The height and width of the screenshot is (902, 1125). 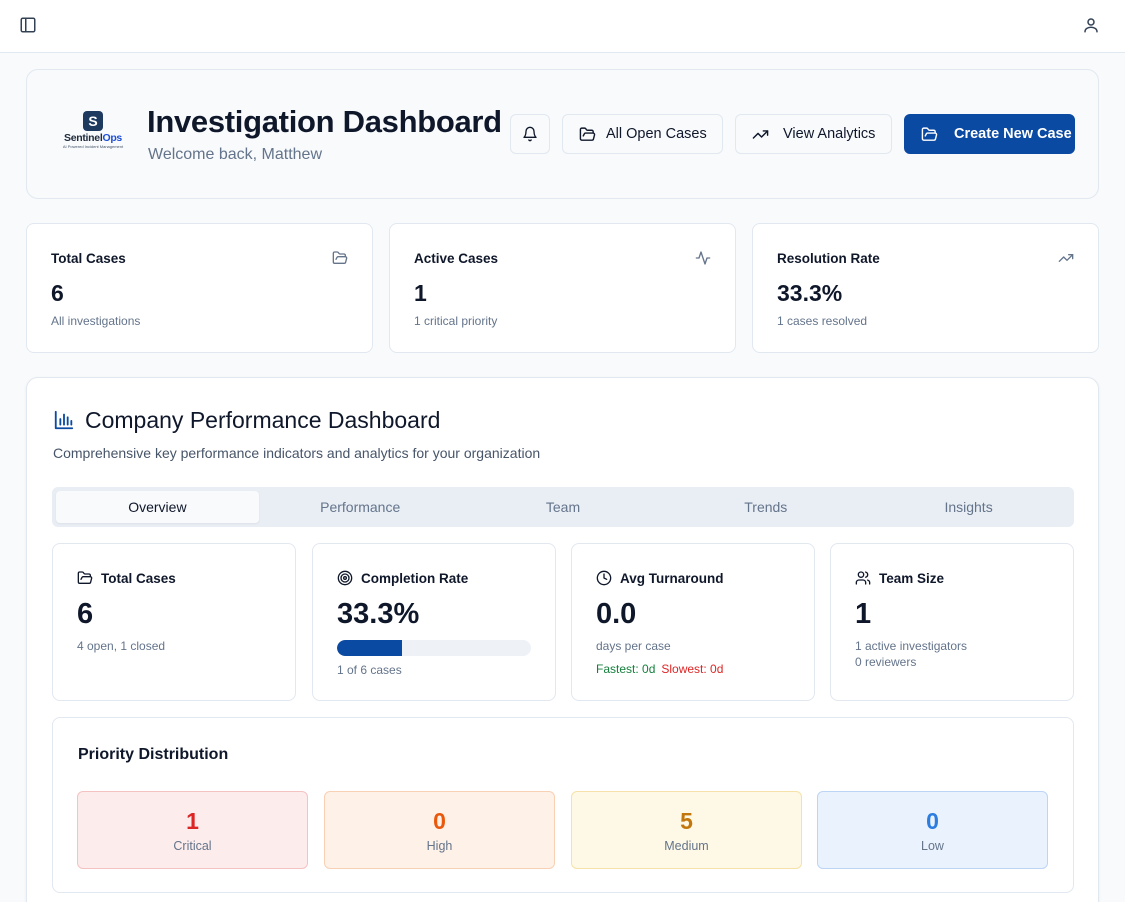 I want to click on notifications-button, so click(x=530, y=134).